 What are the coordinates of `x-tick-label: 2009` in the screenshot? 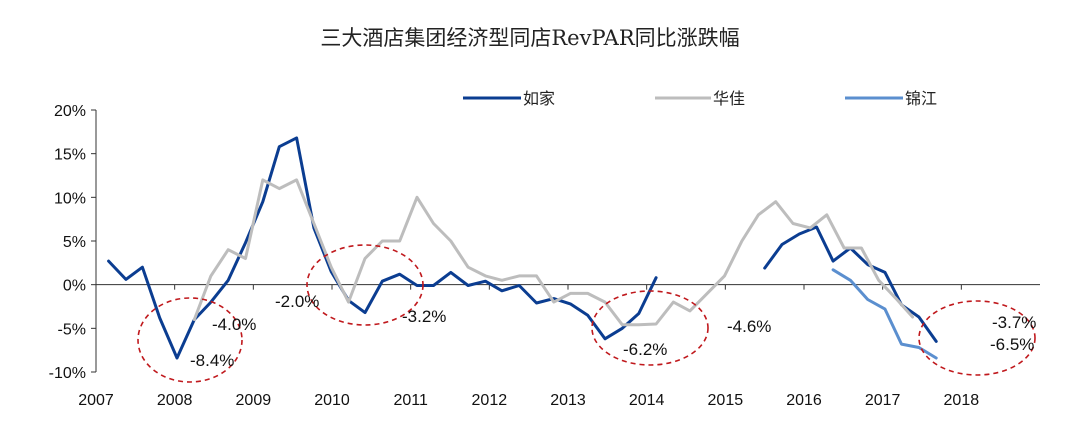 It's located at (254, 400).